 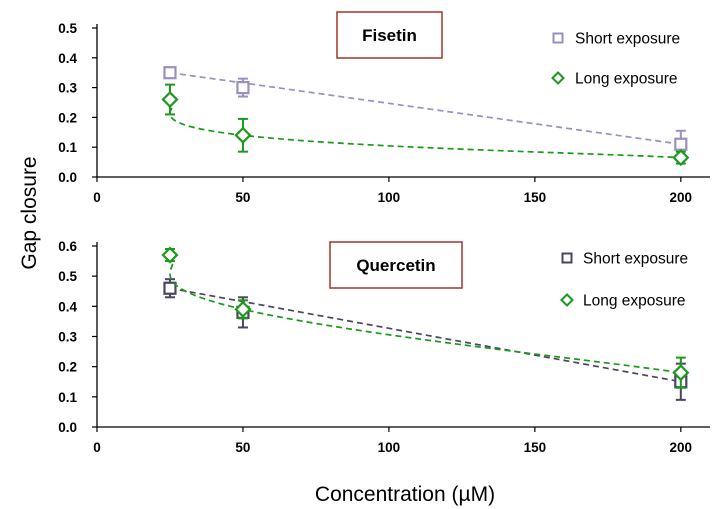 I want to click on y-axis-title: Gap closure, so click(x=29, y=212).